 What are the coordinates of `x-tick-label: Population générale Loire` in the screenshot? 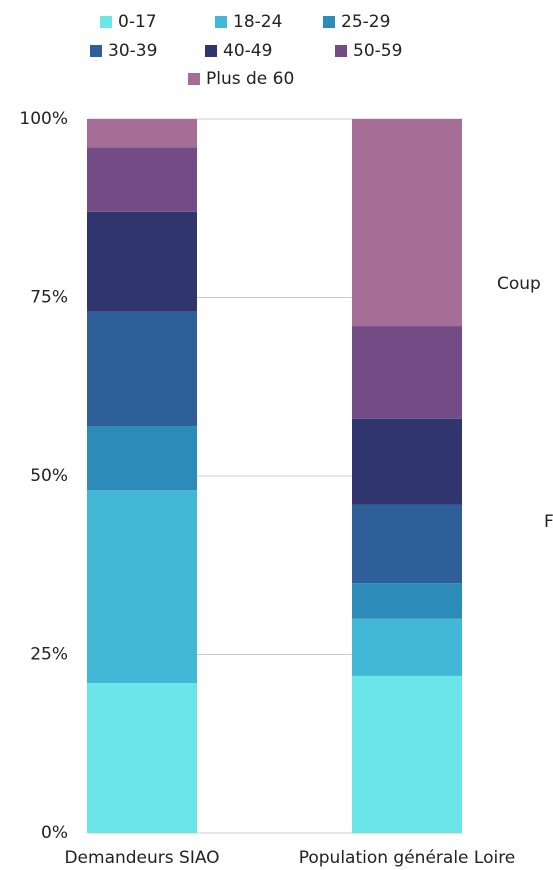 It's located at (407, 858).